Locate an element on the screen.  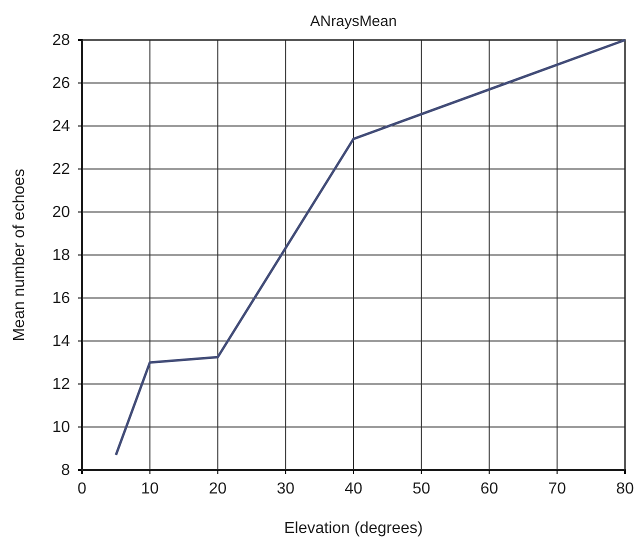
x-tick-label: 0 is located at coordinates (82, 489).